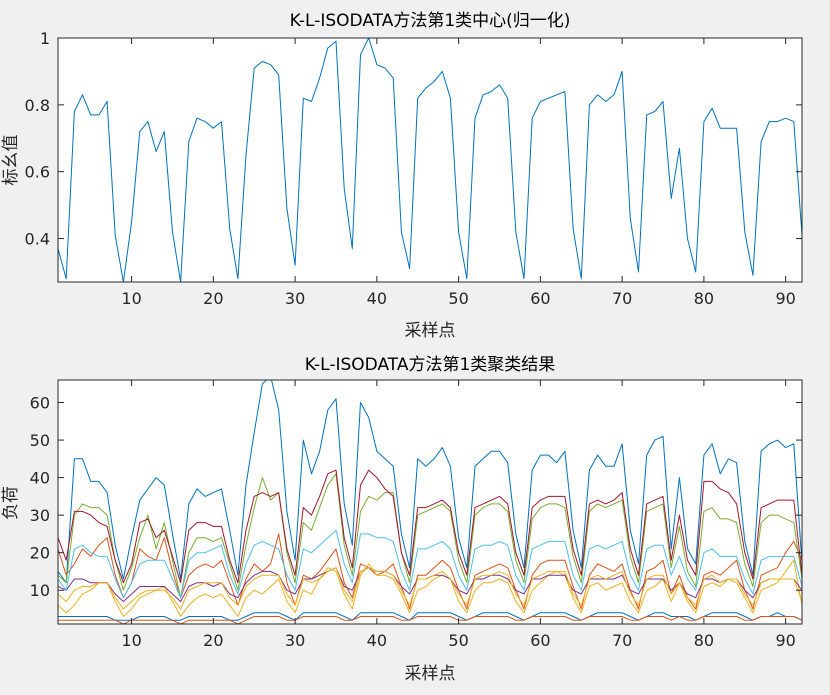 The width and height of the screenshot is (830, 695). Describe the element at coordinates (295, 640) in the screenshot. I see `bottom-chart-x-tick-label: 30` at that location.